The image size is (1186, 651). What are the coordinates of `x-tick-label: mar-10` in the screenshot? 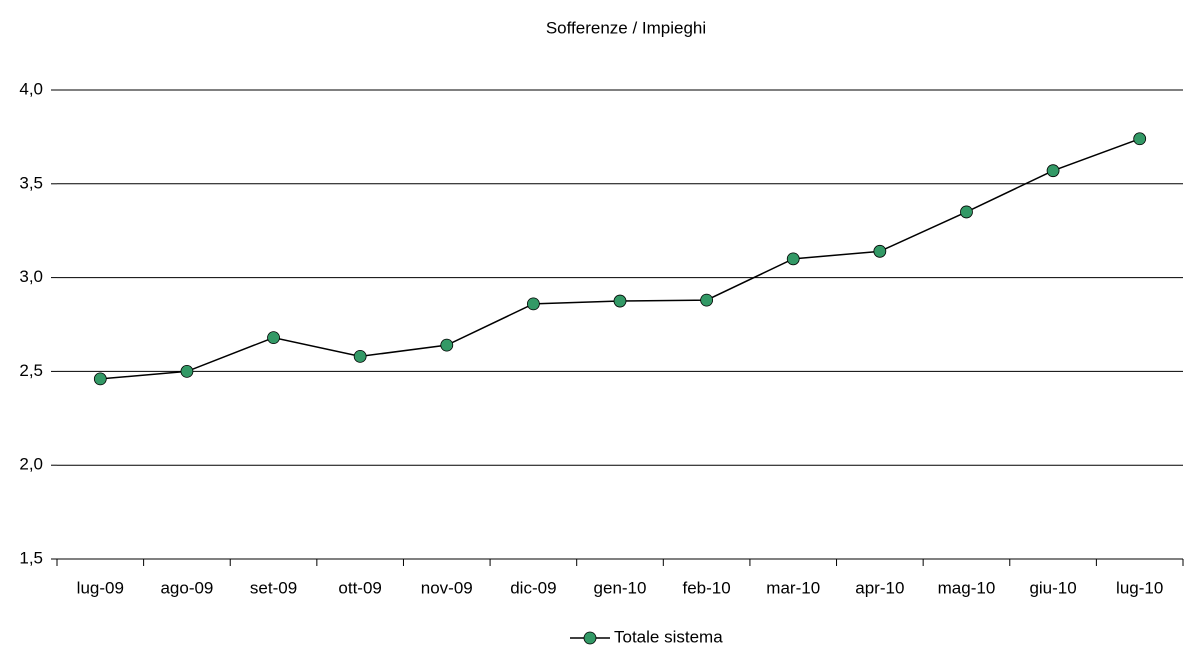 It's located at (793, 587).